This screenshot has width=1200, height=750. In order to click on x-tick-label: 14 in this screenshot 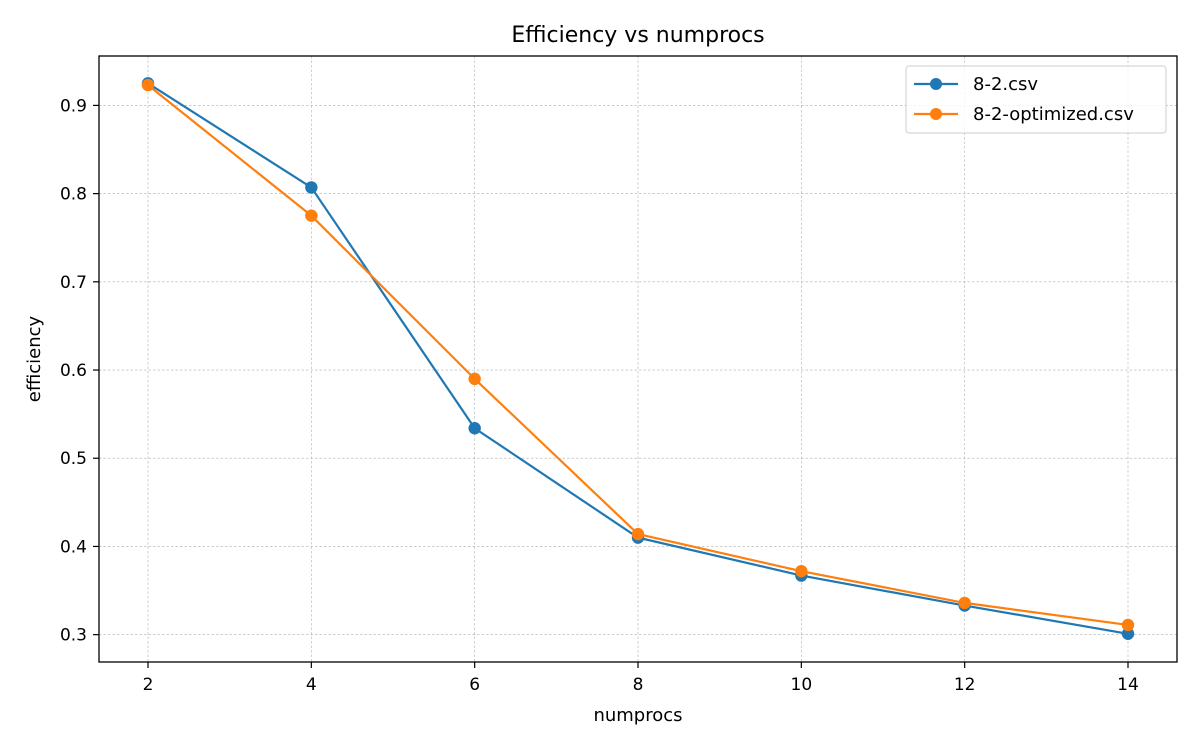, I will do `click(1128, 685)`.